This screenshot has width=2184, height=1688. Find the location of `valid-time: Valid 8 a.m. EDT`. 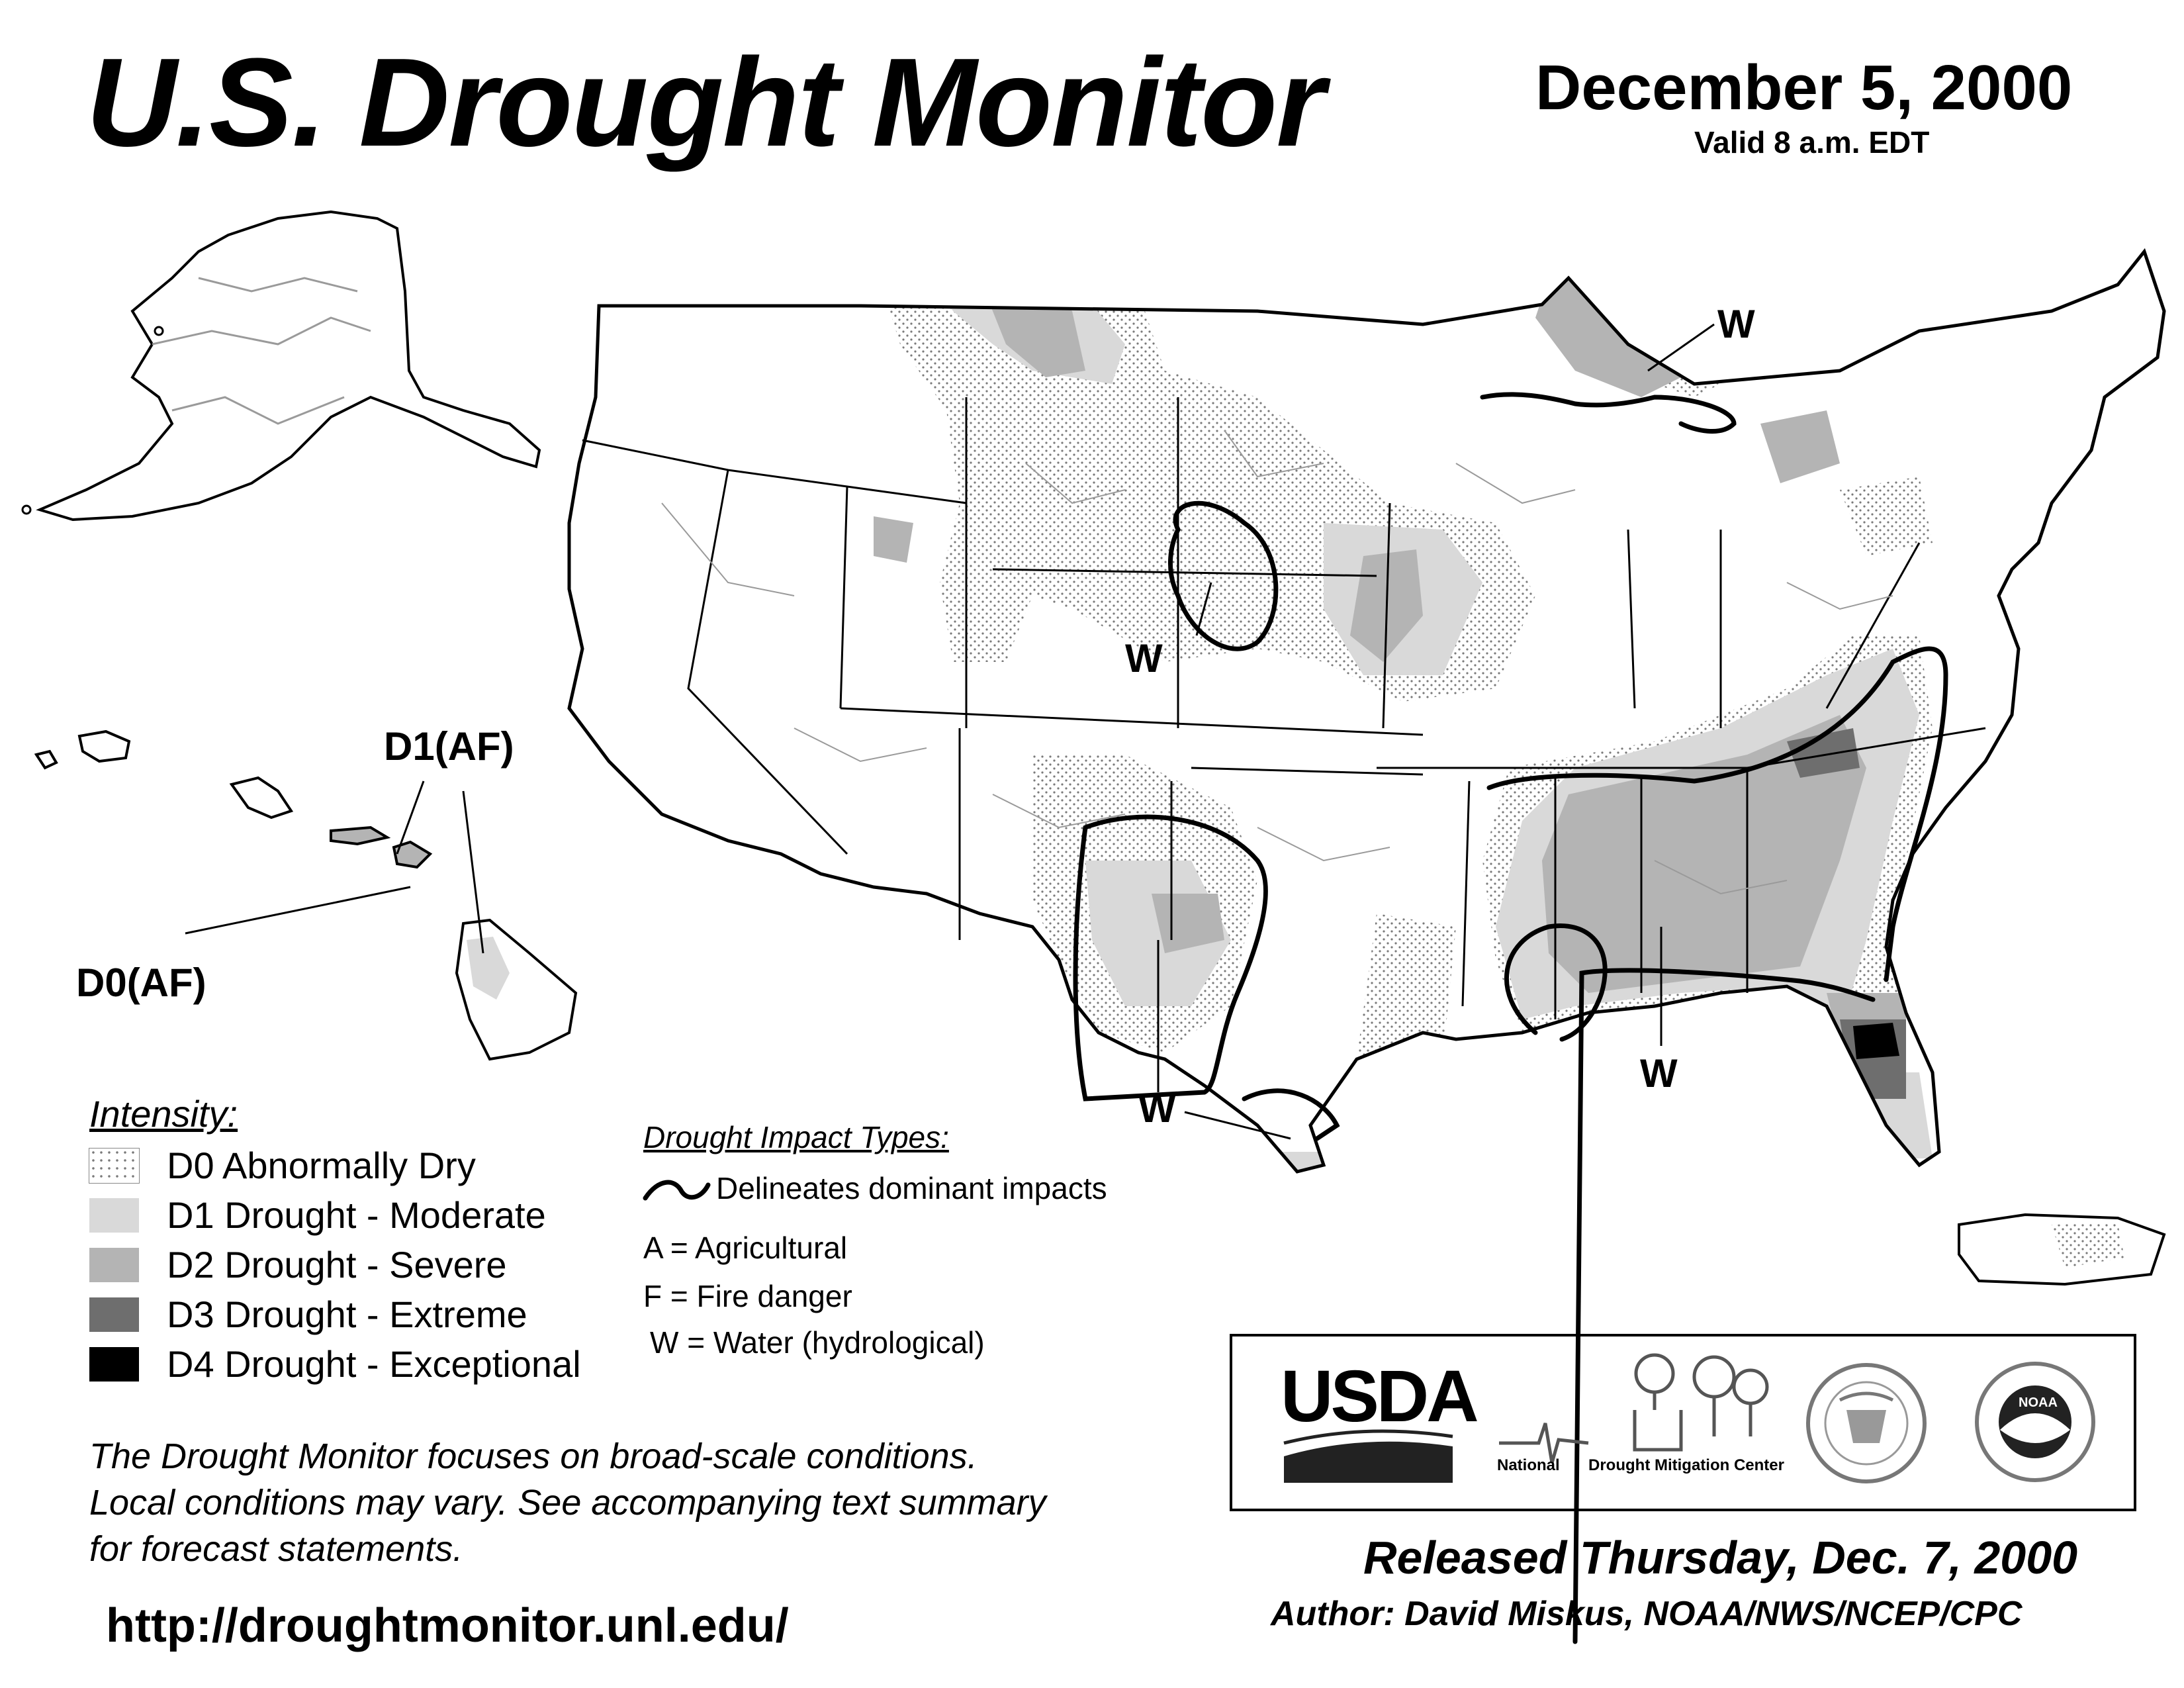

valid-time: Valid 8 a.m. EDT is located at coordinates (1812, 142).